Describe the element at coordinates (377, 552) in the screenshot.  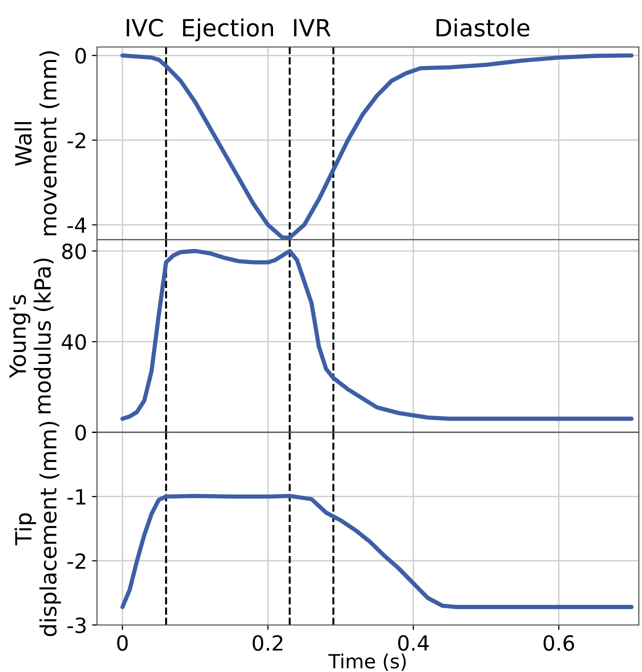
I see `line-series` at that location.